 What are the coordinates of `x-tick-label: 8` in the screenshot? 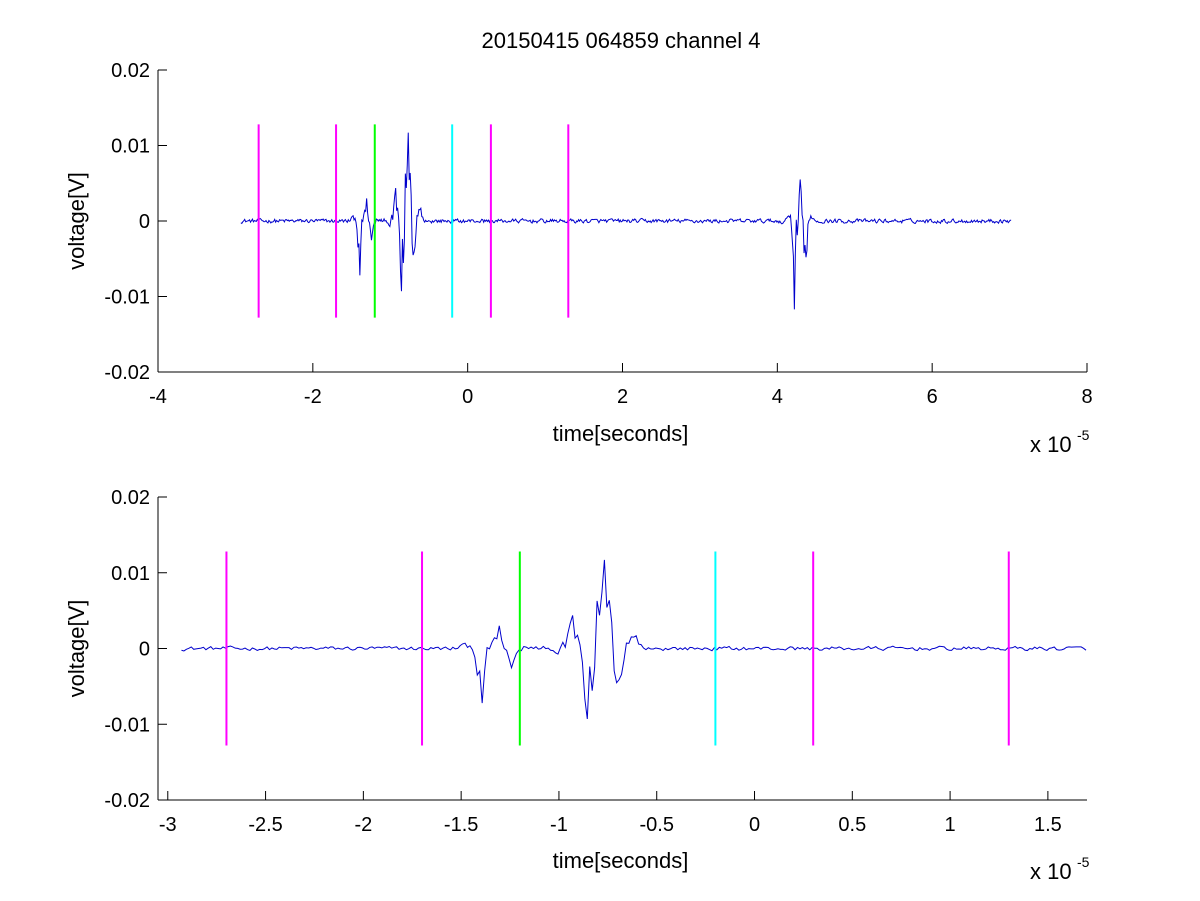 It's located at (1086, 397).